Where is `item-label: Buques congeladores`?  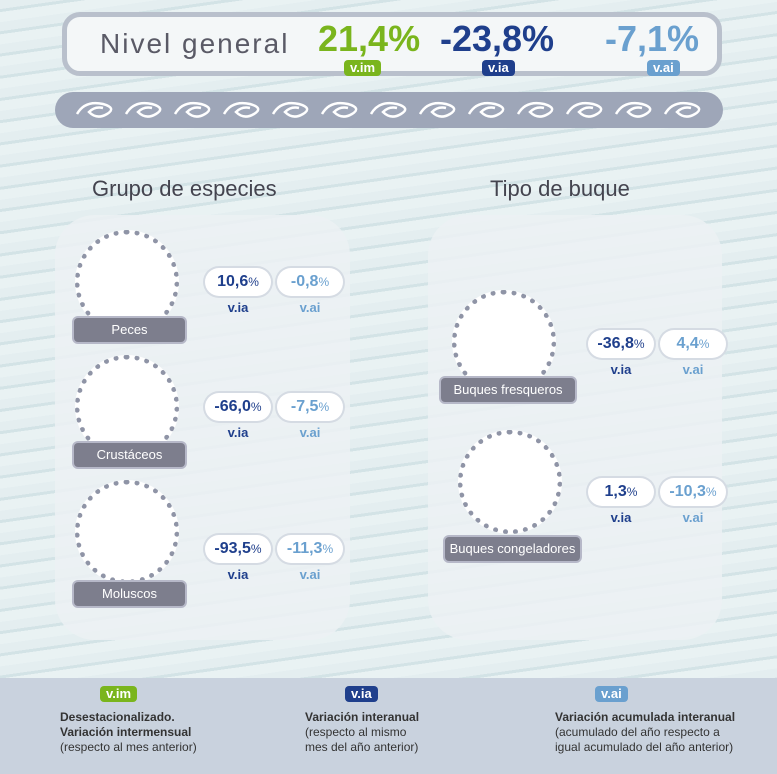
item-label: Buques congeladores is located at coordinates (512, 549).